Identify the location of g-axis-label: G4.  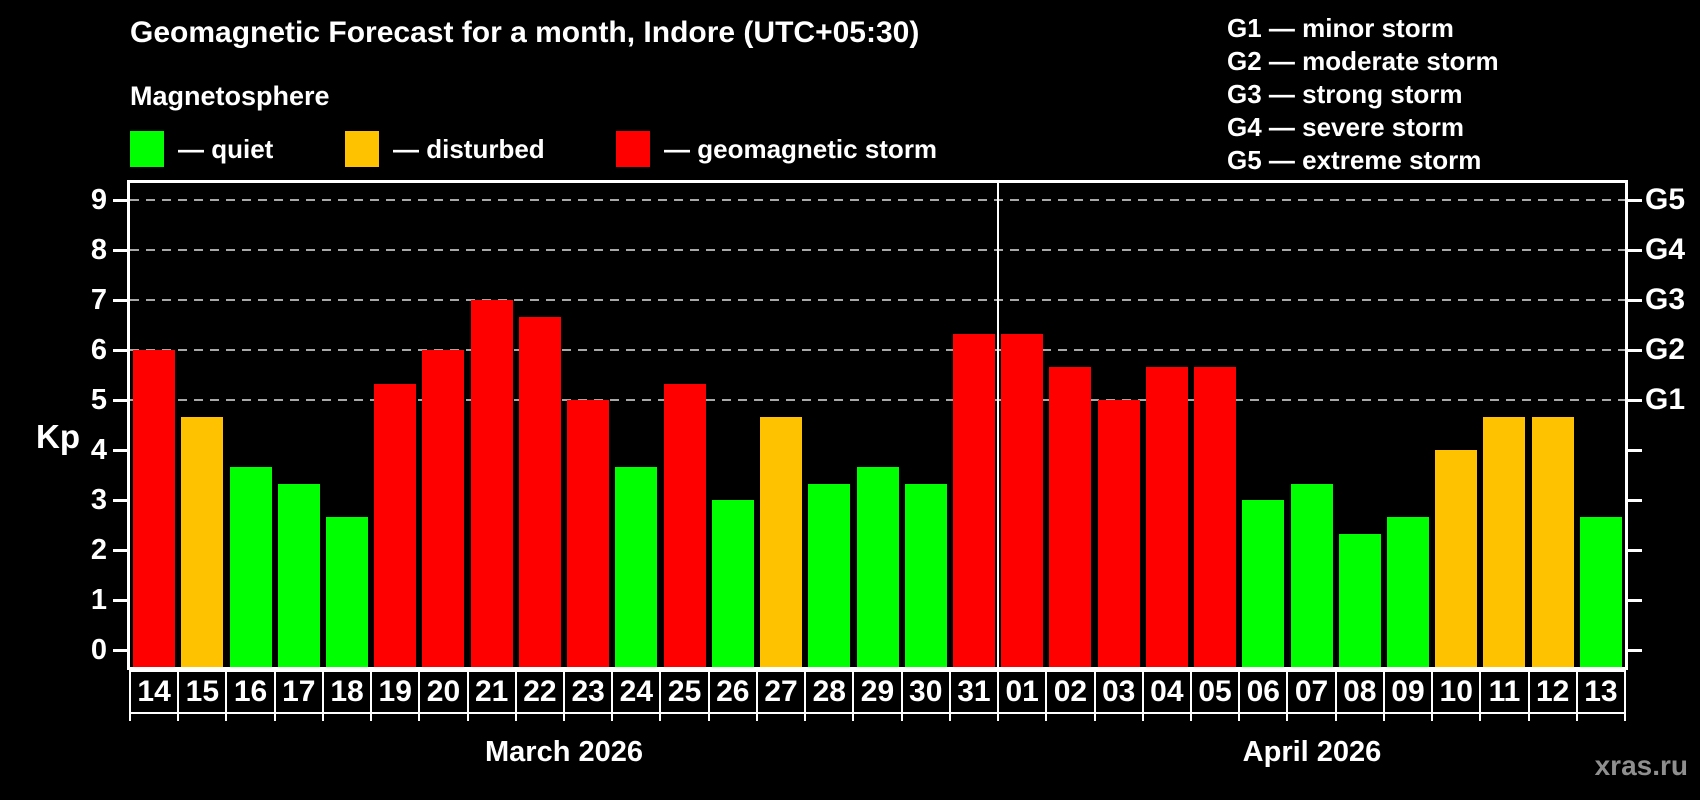
(1665, 249).